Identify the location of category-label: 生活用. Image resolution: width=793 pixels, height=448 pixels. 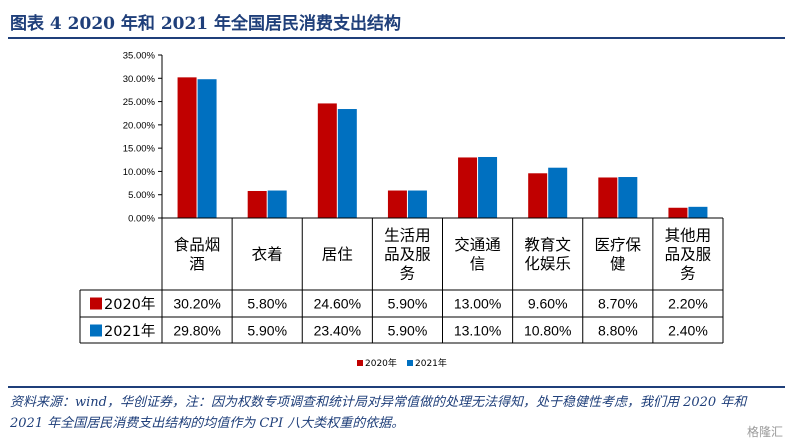
(407, 236).